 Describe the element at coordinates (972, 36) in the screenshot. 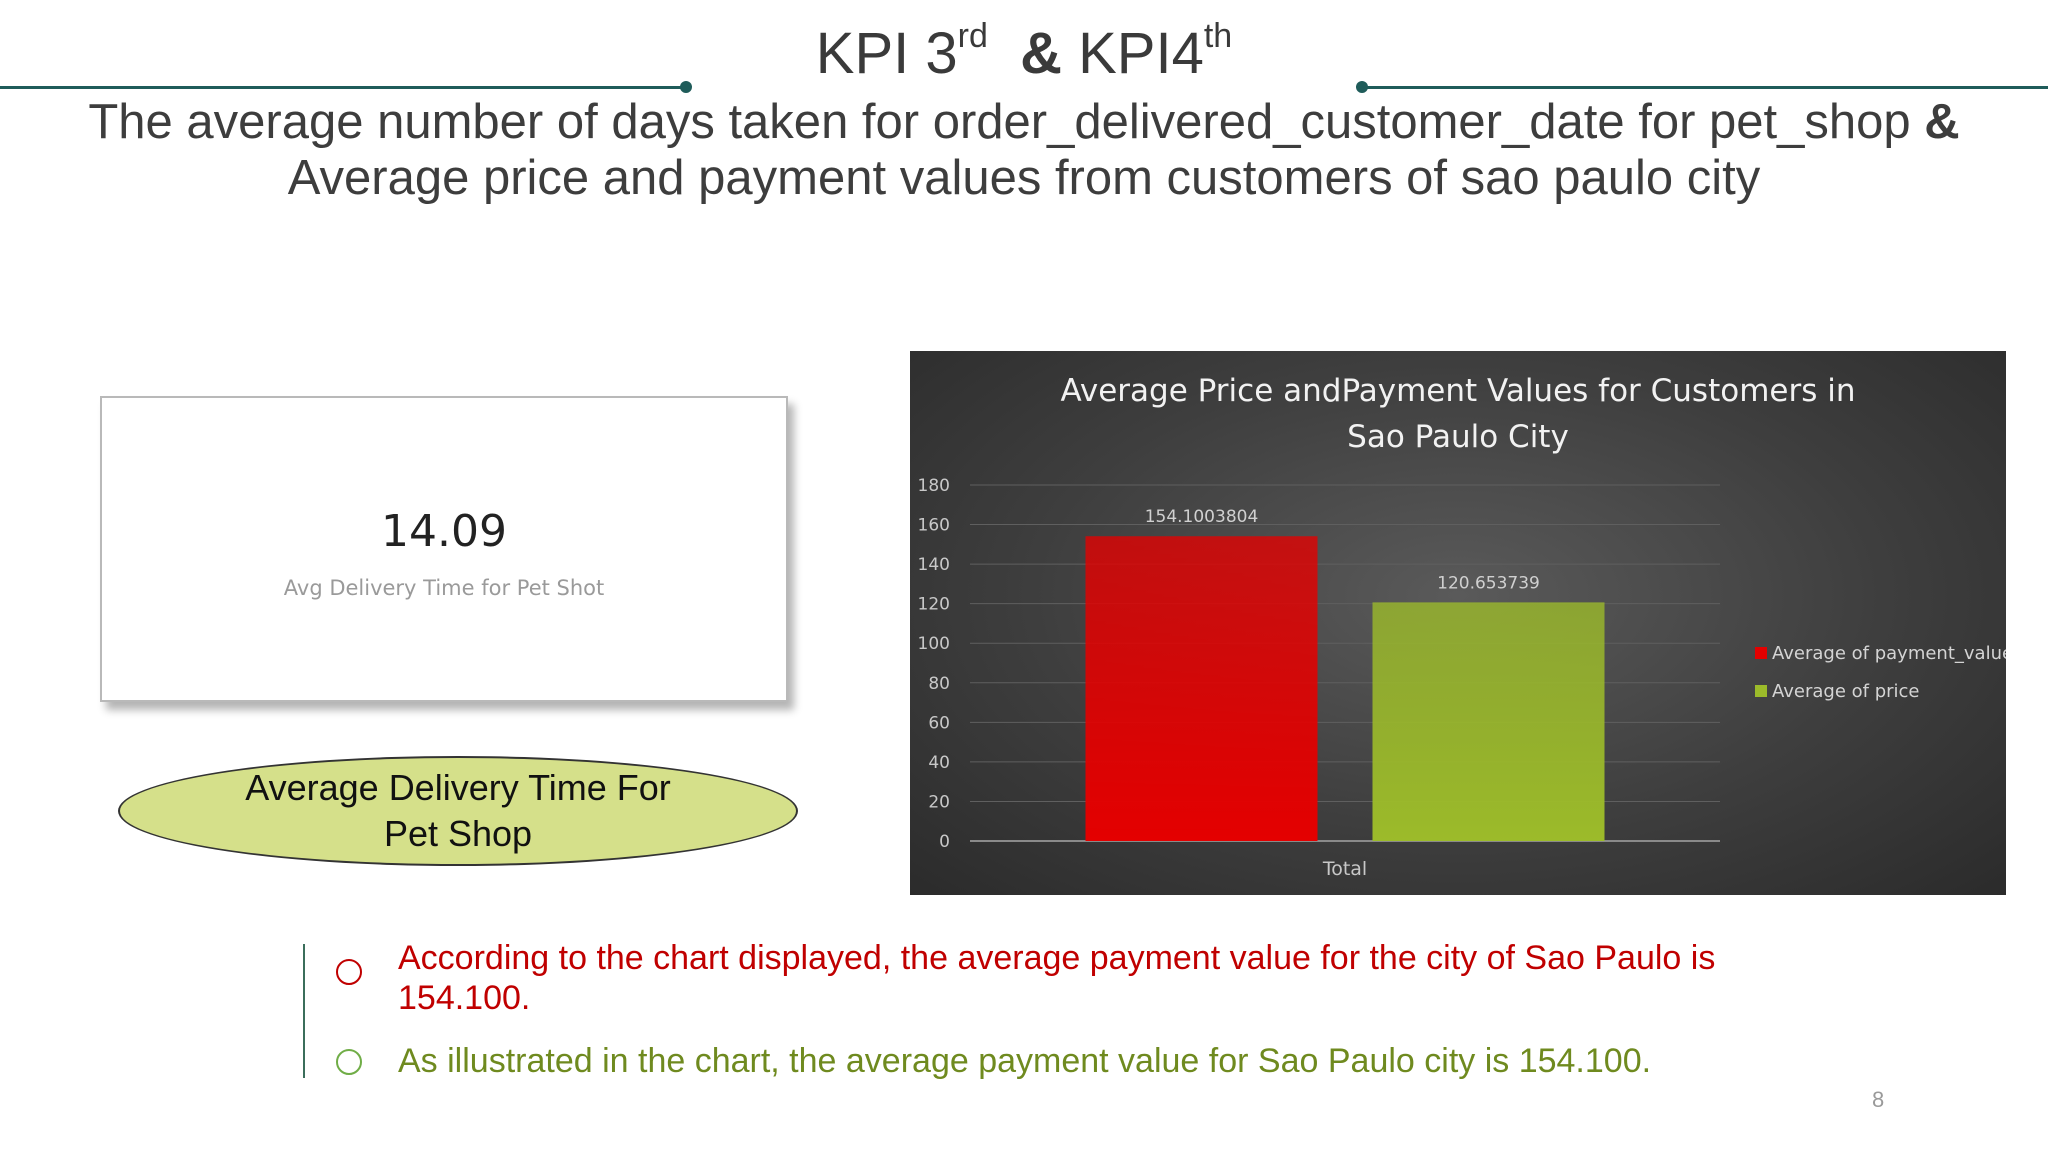

I see `kpi-left-sup: rd` at that location.